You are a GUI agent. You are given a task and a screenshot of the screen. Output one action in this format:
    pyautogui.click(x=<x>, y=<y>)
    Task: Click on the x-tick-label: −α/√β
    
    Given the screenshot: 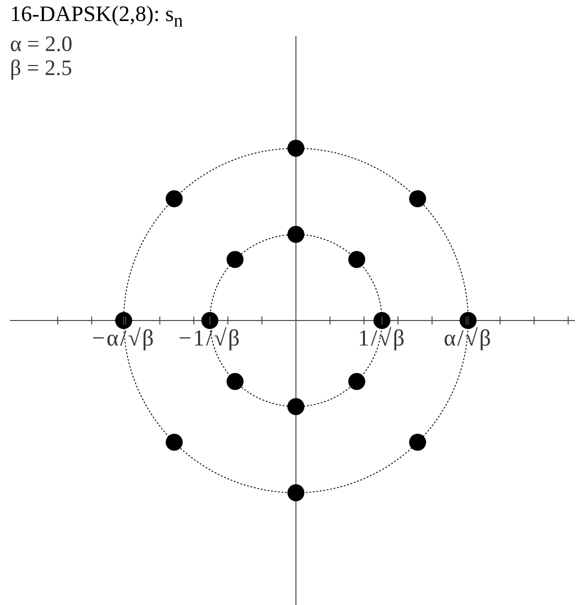 What is the action you would take?
    pyautogui.click(x=124, y=338)
    